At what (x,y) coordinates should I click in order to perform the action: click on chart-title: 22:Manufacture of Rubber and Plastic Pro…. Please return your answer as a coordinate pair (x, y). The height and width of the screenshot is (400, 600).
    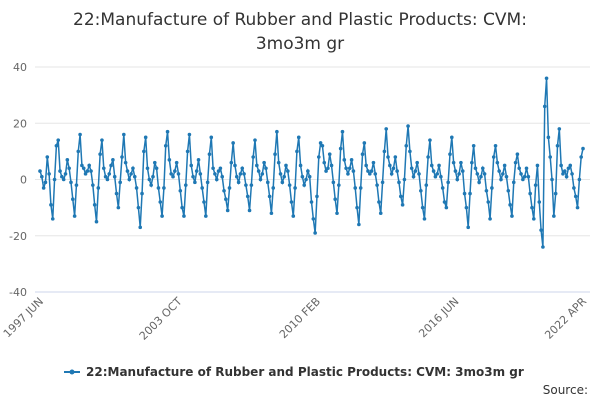
    Looking at the image, I should click on (300, 32).